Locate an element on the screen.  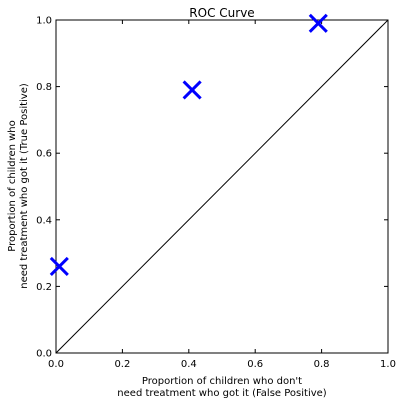
x-axis-label-line-1: Proportion of children who don't is located at coordinates (222, 381).